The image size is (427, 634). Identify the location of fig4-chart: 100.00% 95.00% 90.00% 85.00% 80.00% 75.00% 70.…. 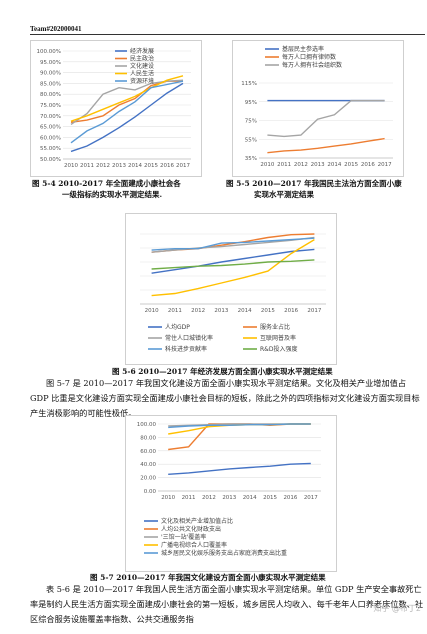
(116, 108).